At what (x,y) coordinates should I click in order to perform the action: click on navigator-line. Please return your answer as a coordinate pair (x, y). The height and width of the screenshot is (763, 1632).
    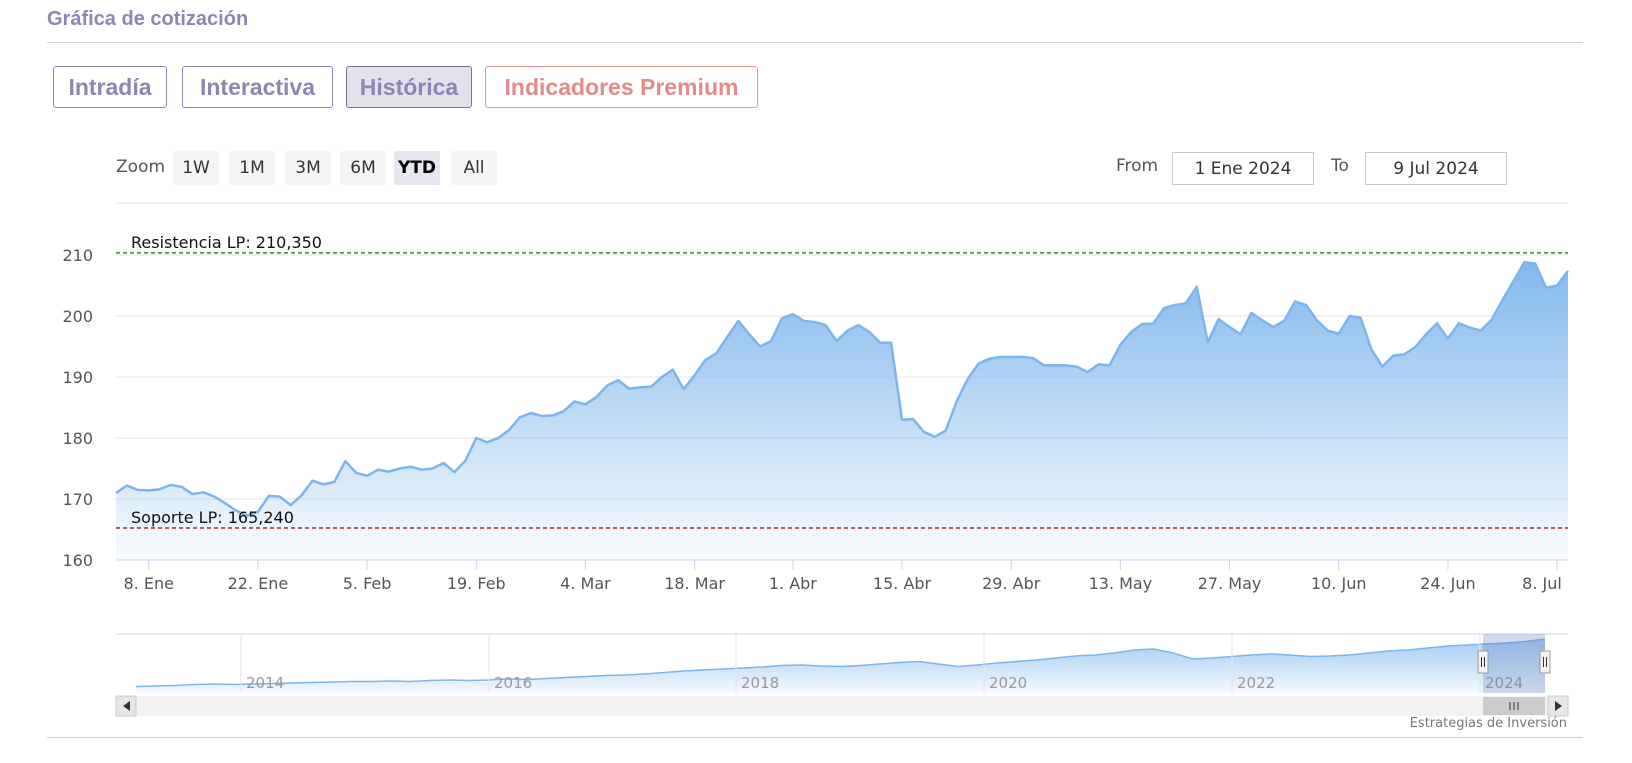
    Looking at the image, I should click on (840, 663).